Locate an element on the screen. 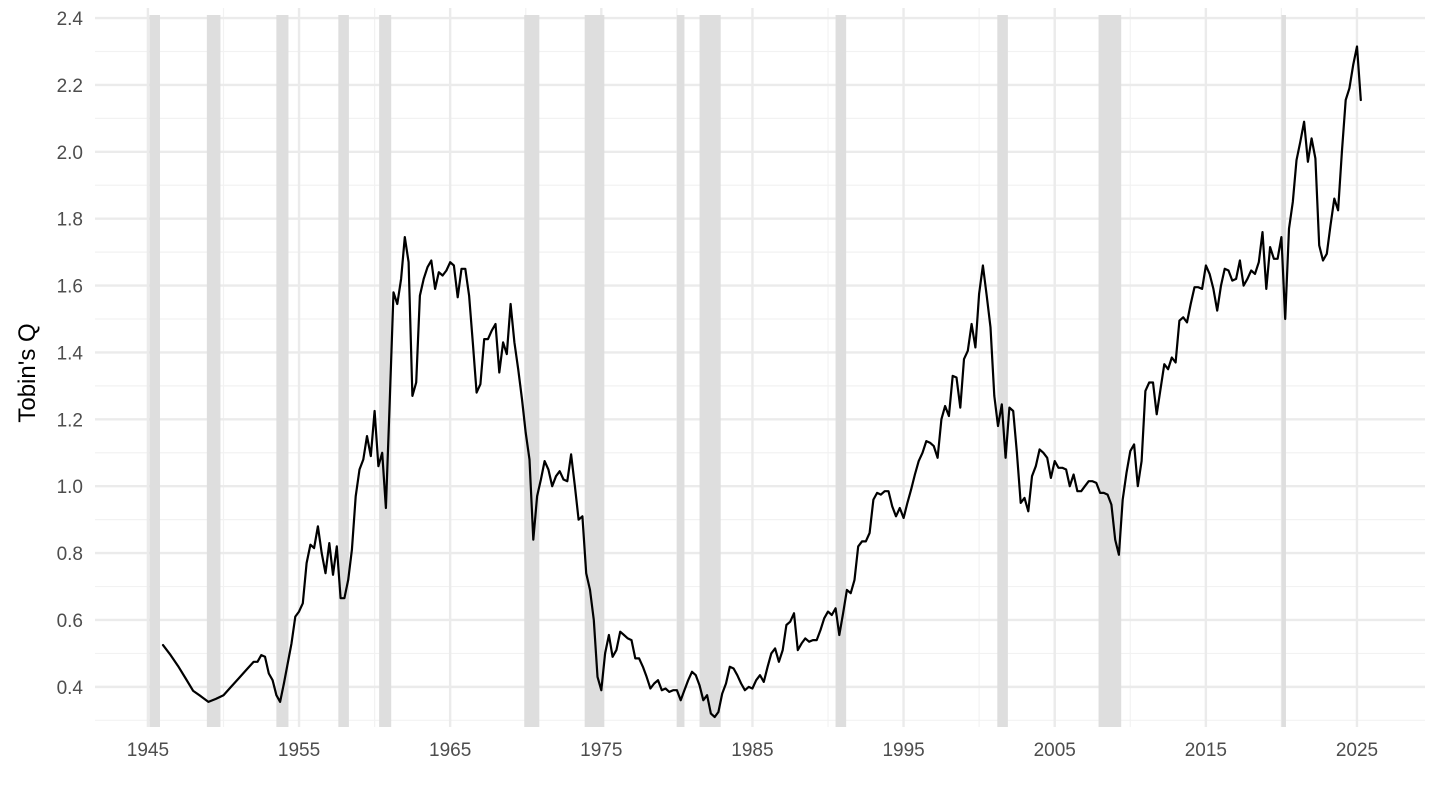 The height and width of the screenshot is (810, 1440). y-axis-tick-labels: 0.4 0.6 0.8 1.0 1.2 1.4 1.6 1.8 2.0 2.2 2.4 is located at coordinates (70, 354).